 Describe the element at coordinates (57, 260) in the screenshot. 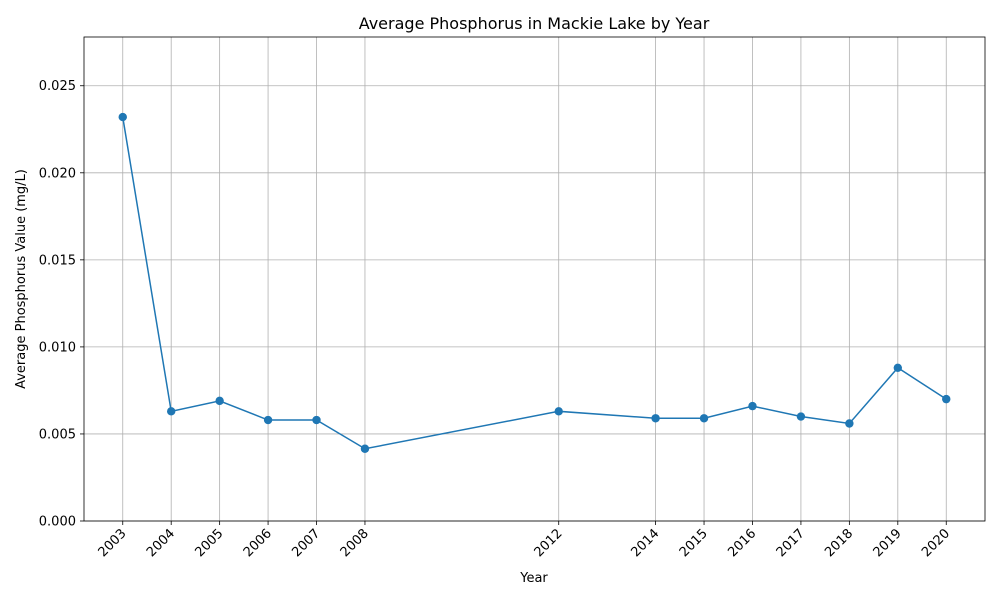

I see `y-tick-label: 0.015` at that location.